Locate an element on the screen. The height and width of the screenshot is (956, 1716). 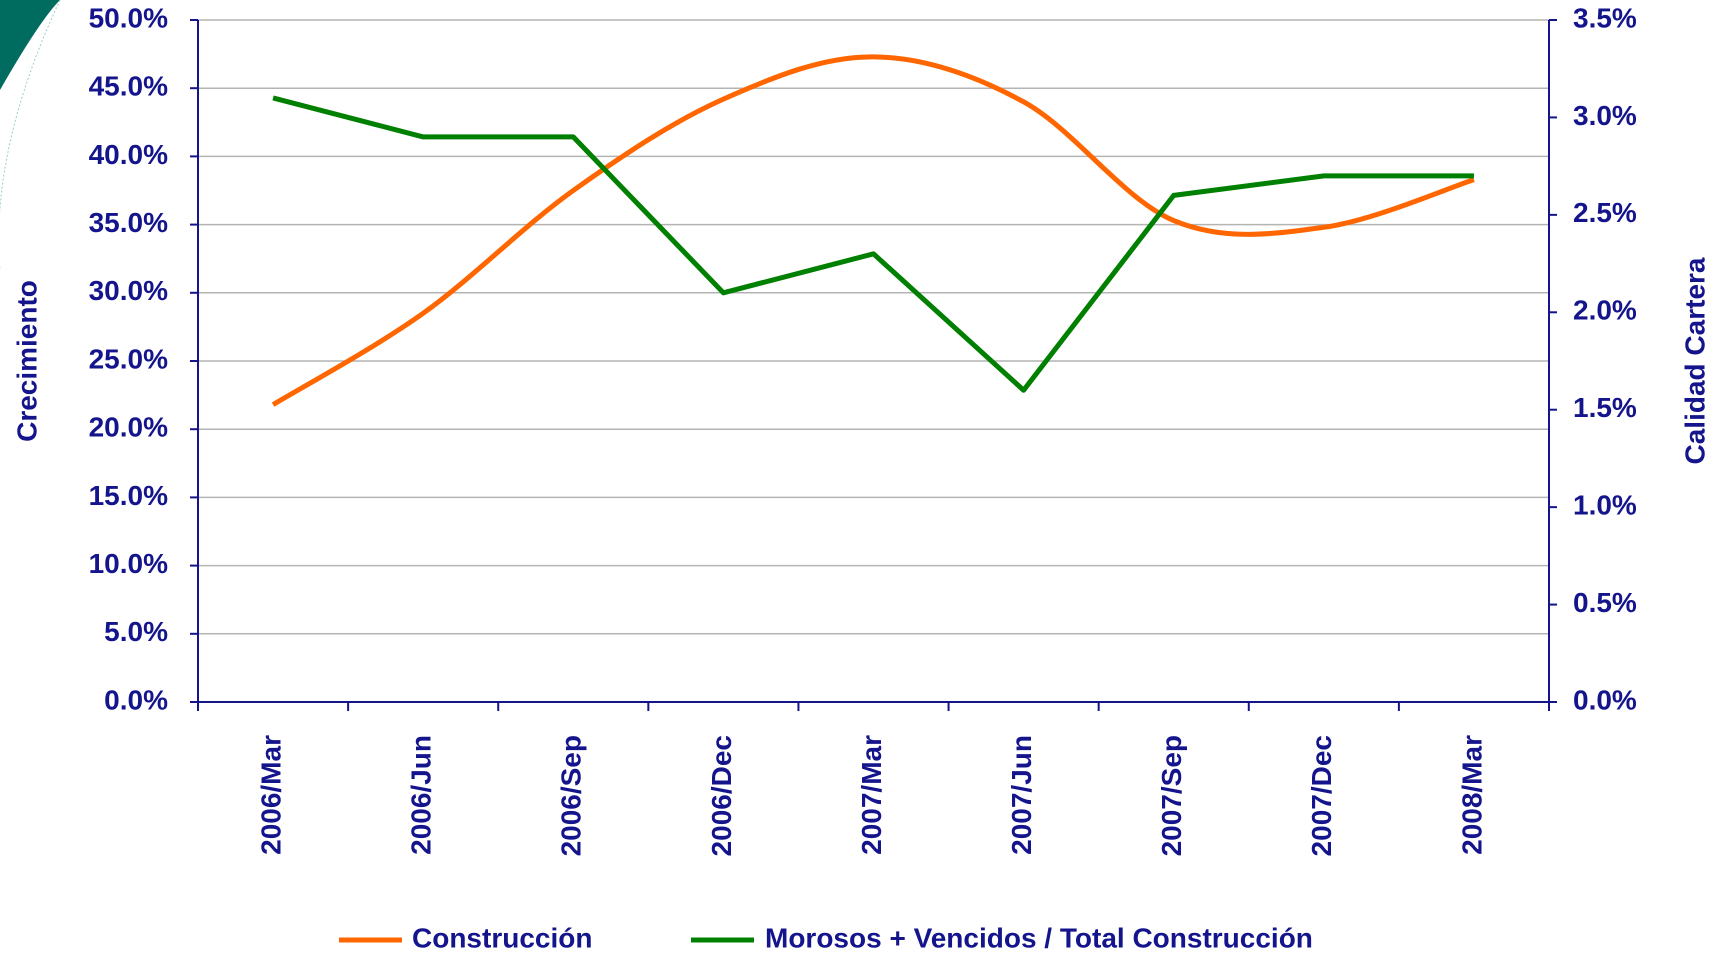
x-tick-label: 2007/Sep is located at coordinates (1171, 795).